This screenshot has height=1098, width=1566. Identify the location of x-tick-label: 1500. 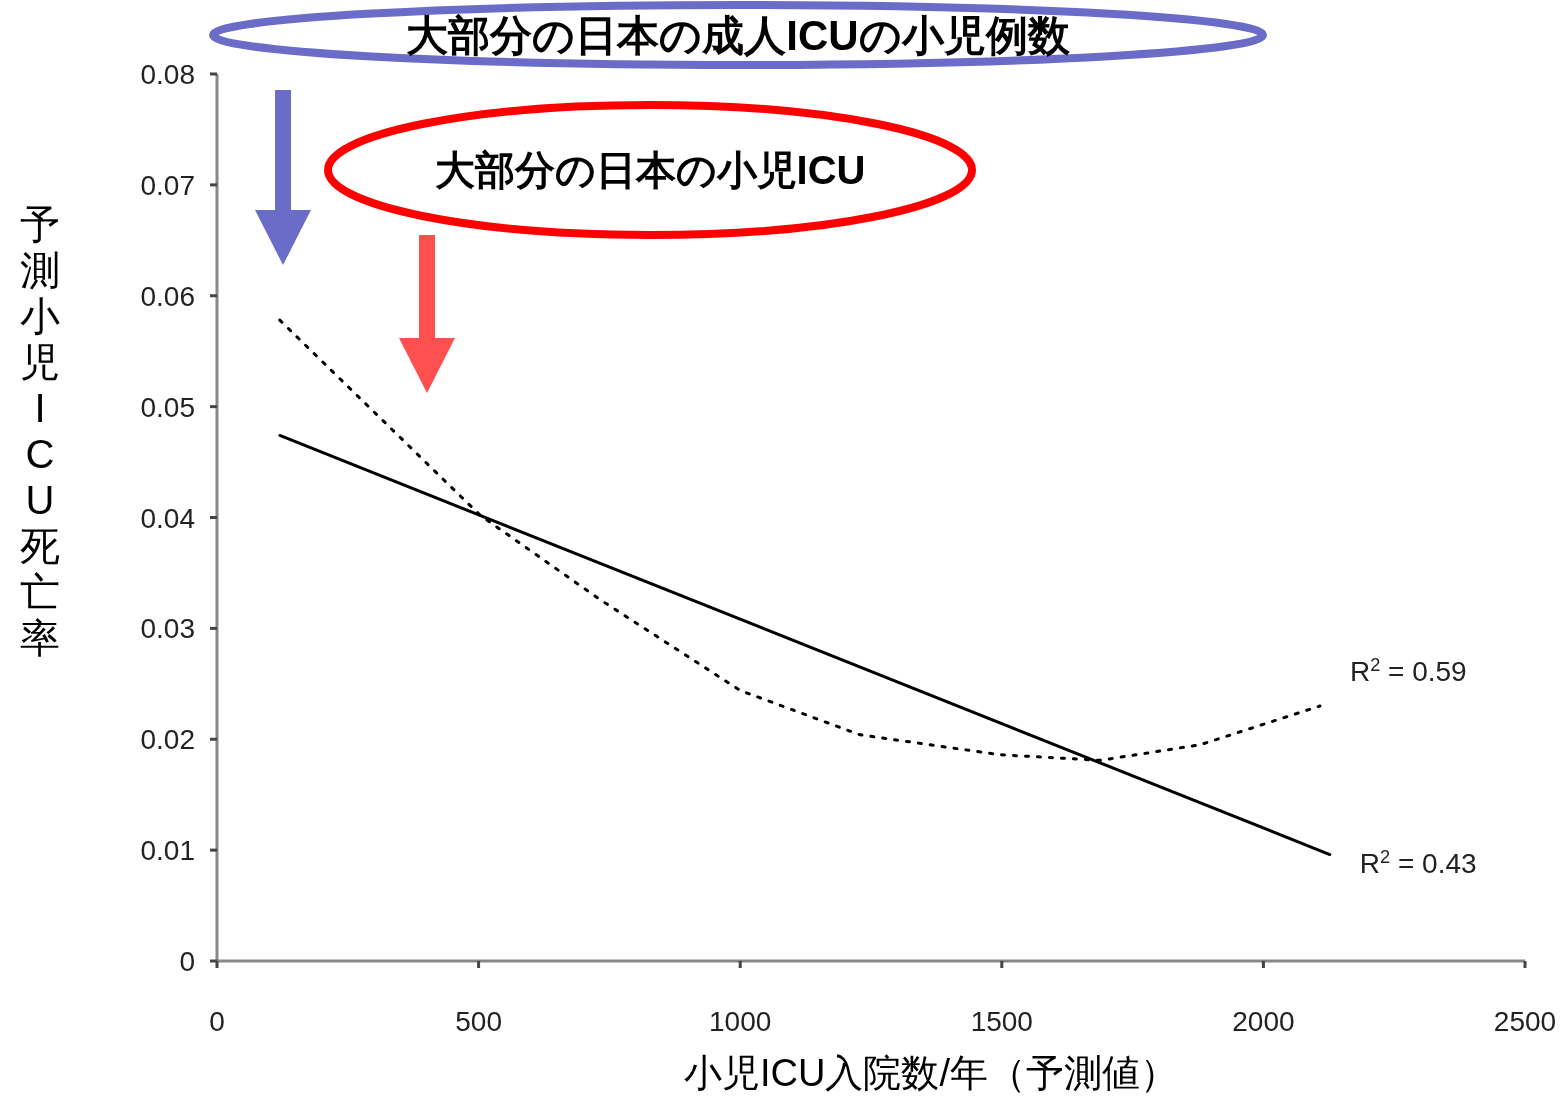
(1001, 1021).